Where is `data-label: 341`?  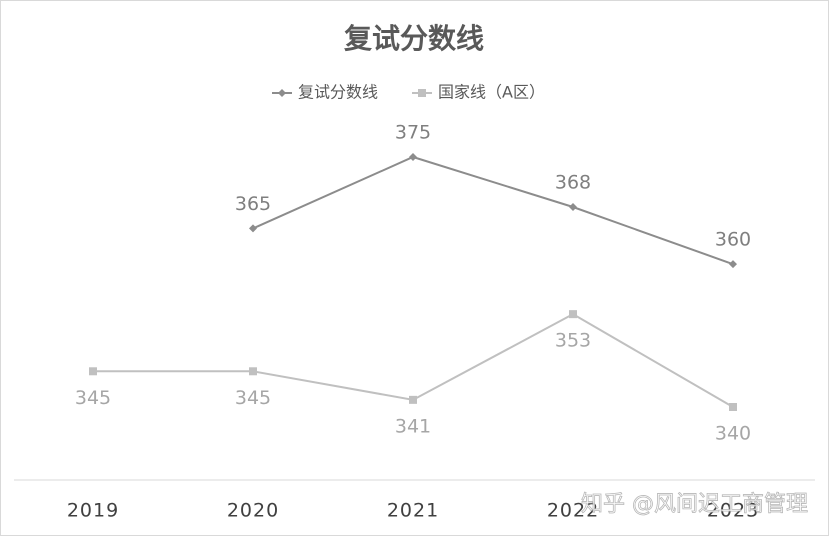
data-label: 341 is located at coordinates (413, 426).